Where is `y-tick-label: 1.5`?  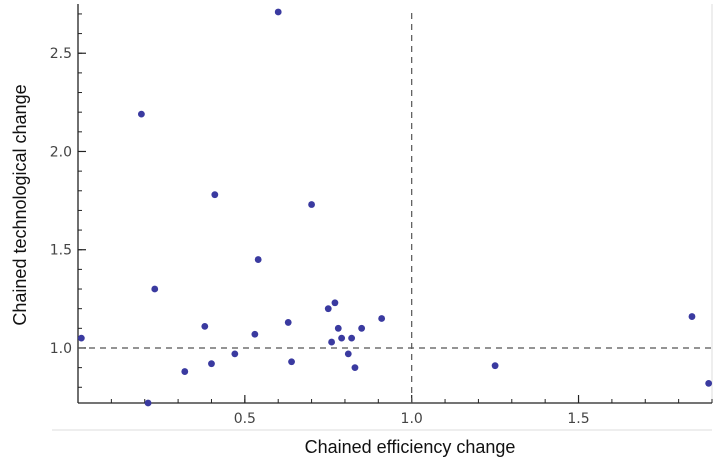 y-tick-label: 1.5 is located at coordinates (61, 251).